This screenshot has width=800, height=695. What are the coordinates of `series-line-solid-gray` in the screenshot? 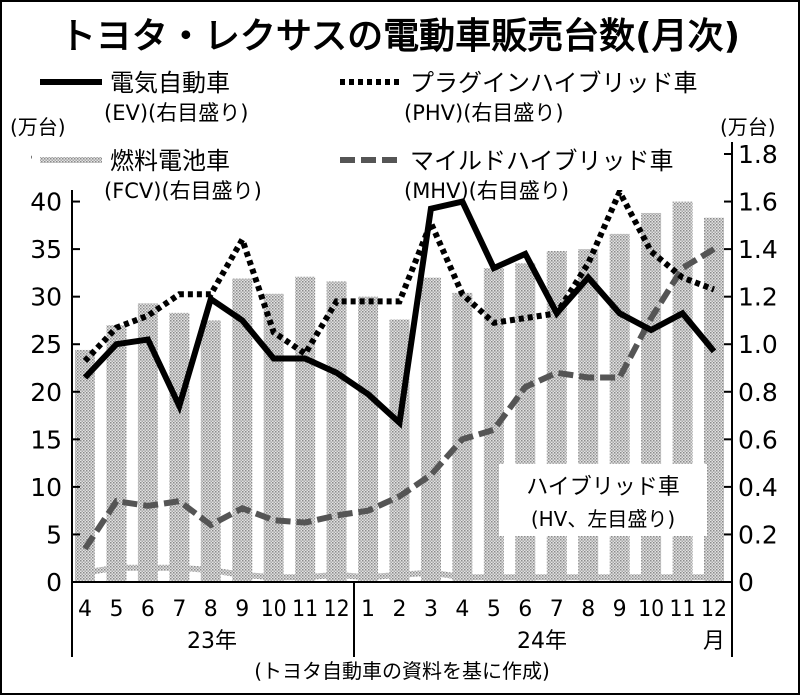 It's located at (399, 572).